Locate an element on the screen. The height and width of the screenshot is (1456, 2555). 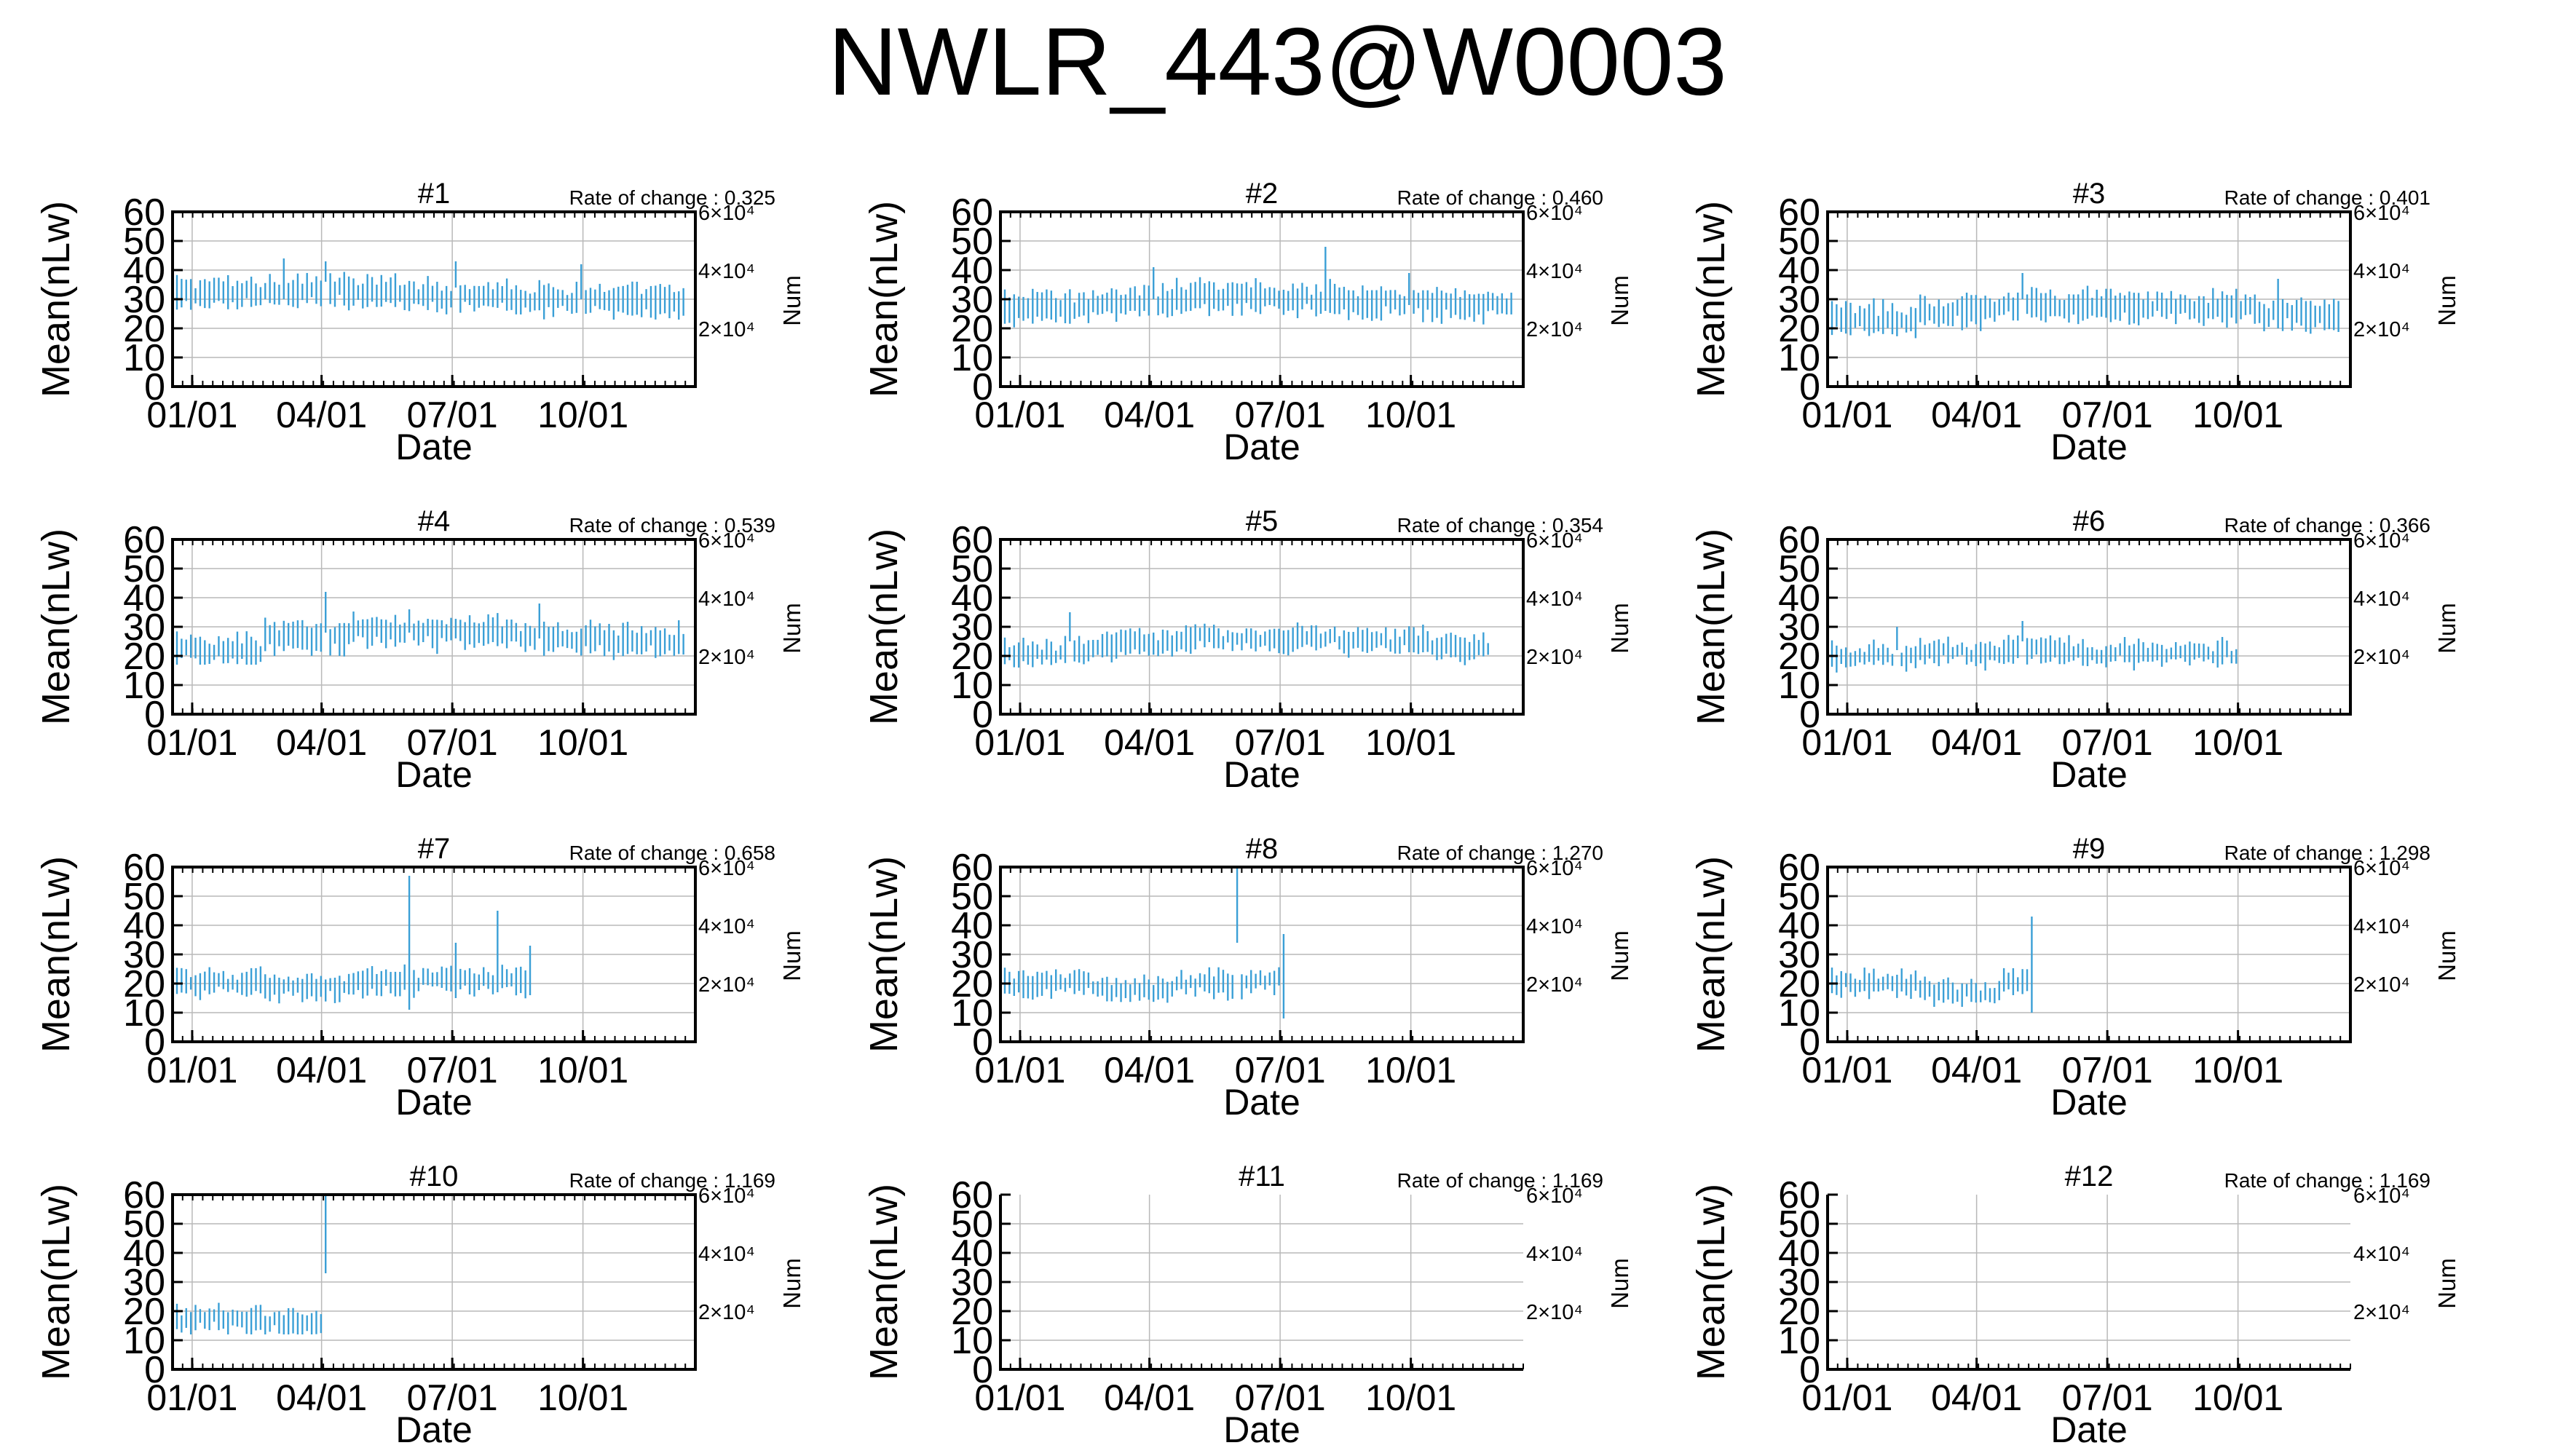
panel-title: #8 is located at coordinates (1262, 849).